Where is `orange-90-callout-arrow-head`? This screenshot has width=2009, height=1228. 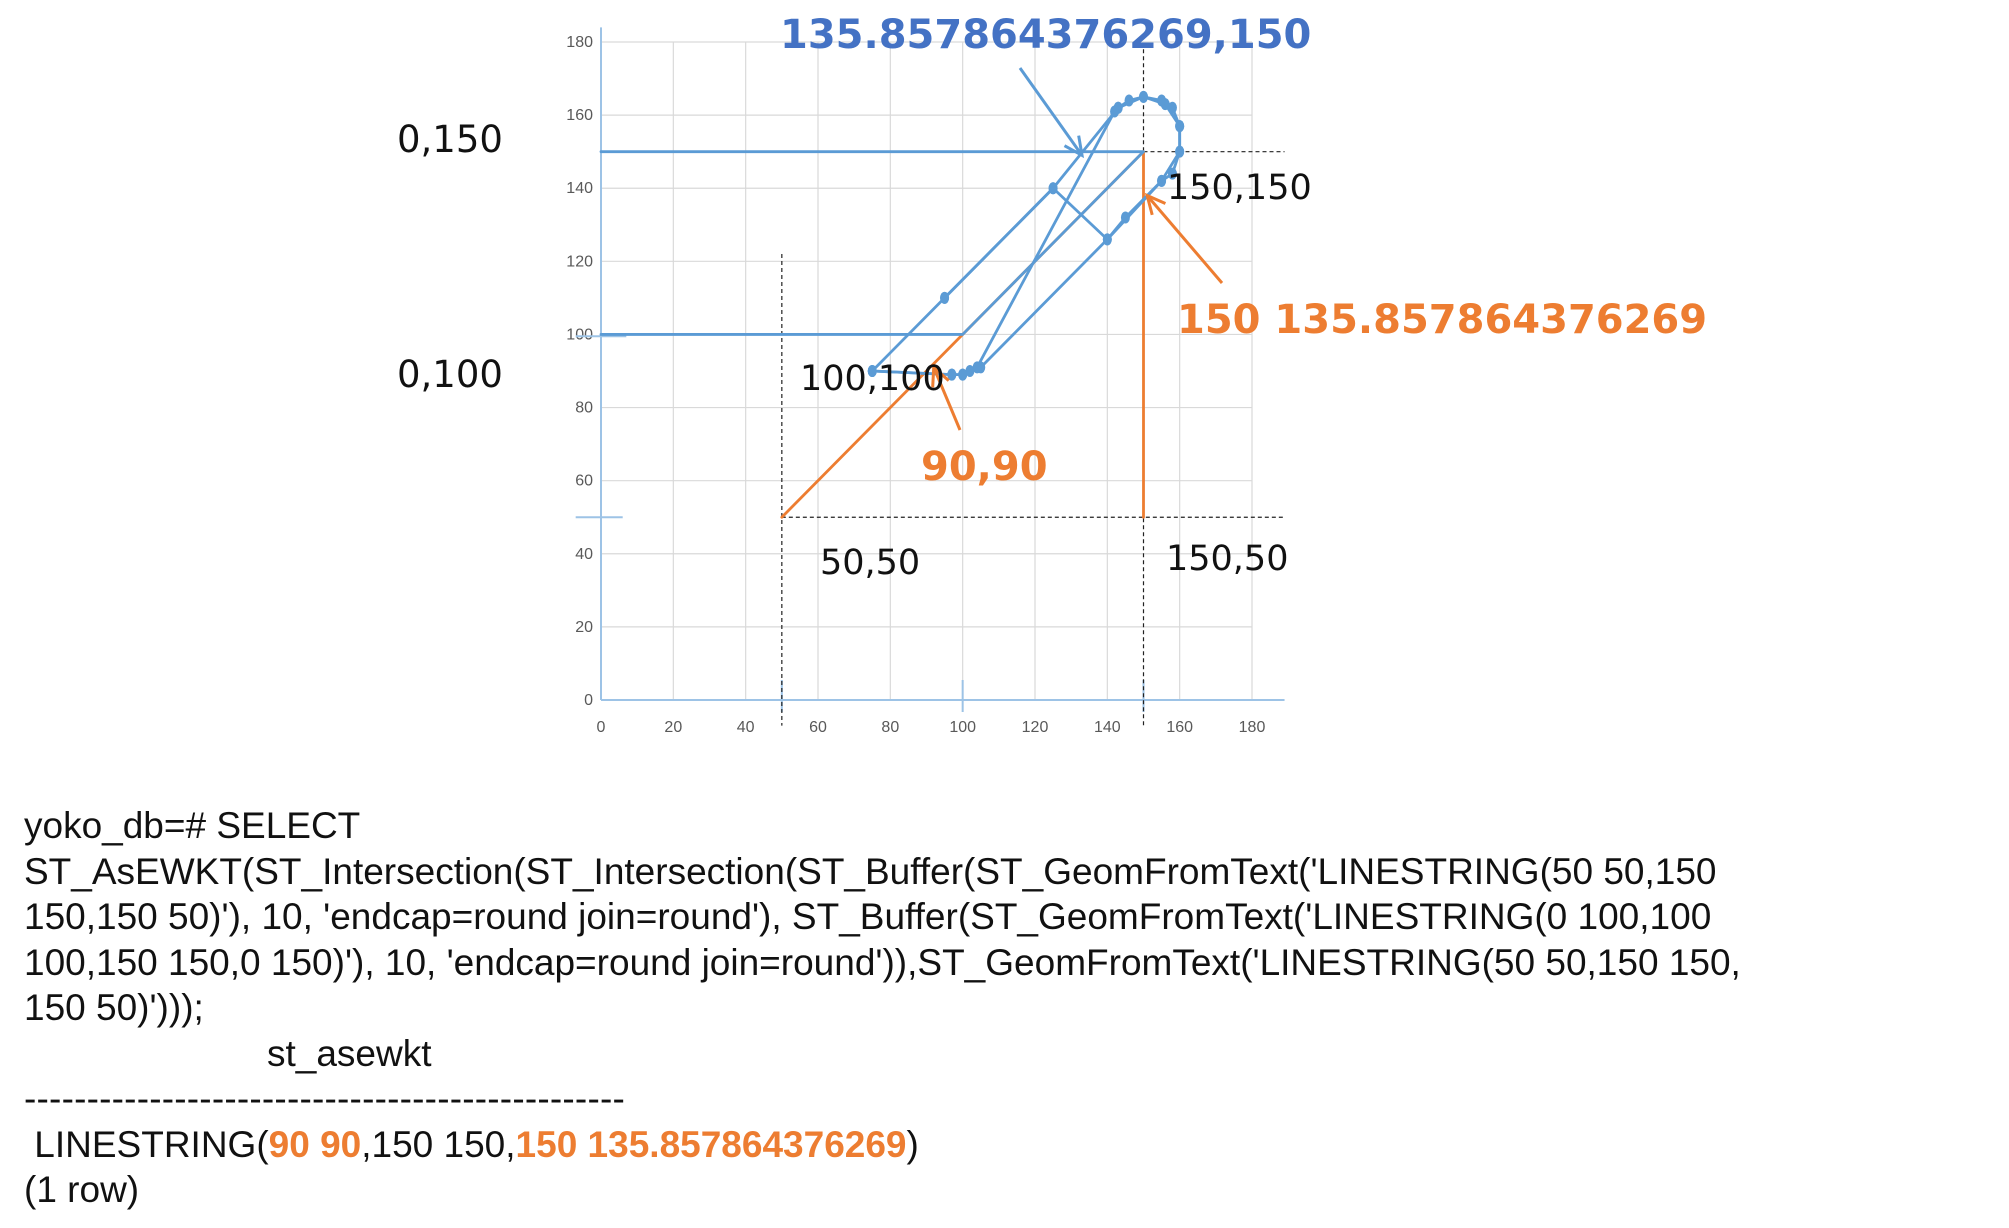 orange-90-callout-arrow-head is located at coordinates (940, 376).